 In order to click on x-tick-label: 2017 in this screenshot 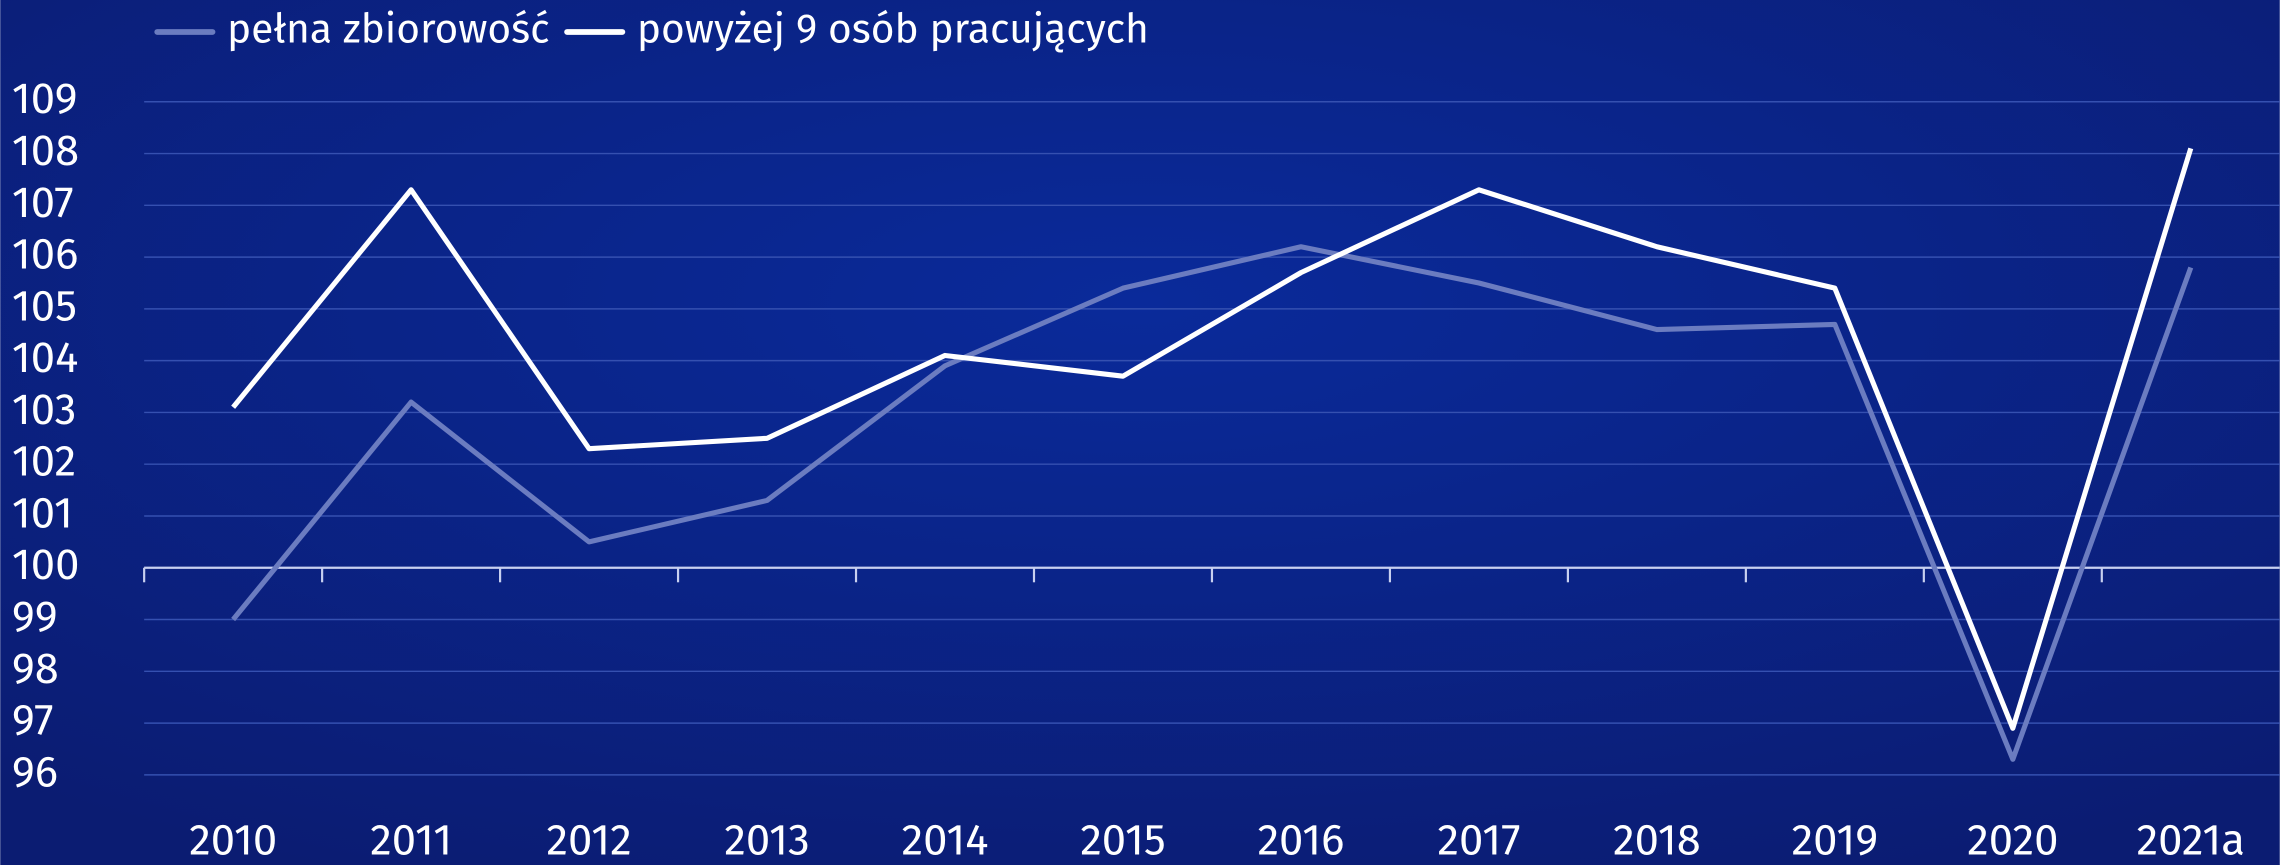, I will do `click(1478, 839)`.